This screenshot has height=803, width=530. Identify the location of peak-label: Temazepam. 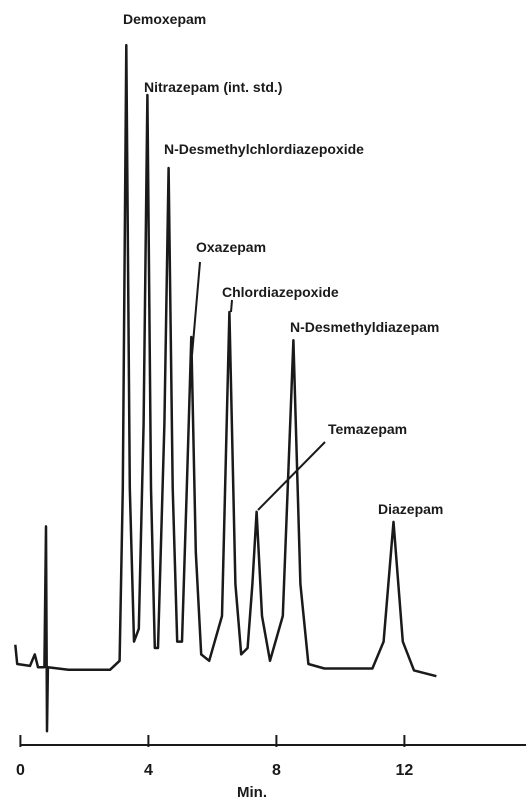
(367, 429).